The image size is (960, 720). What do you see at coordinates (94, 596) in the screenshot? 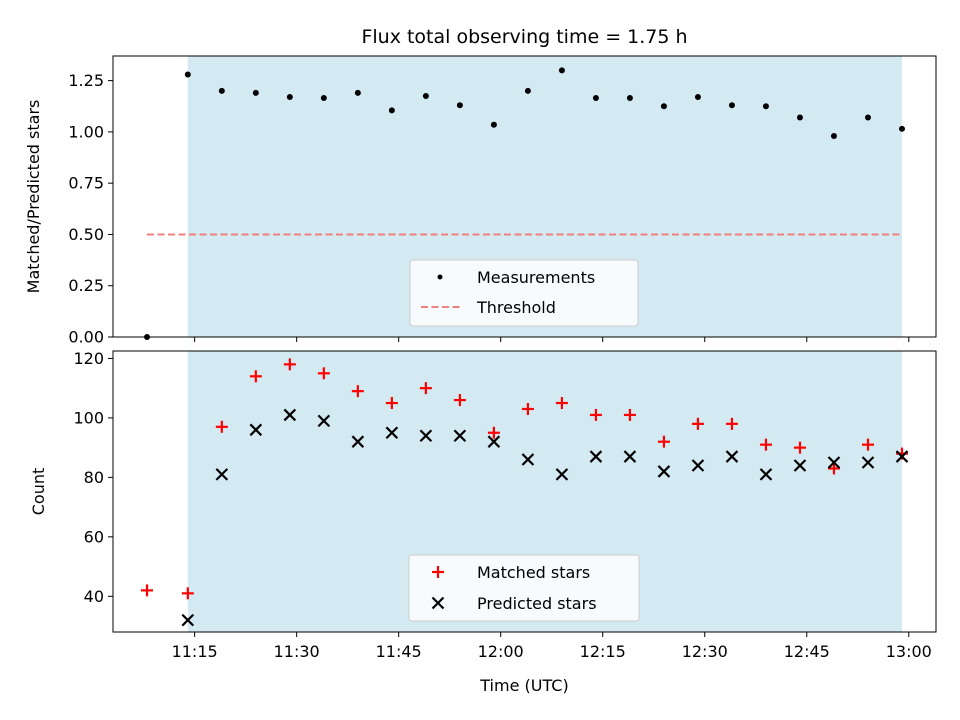
I see `y-tick-label: 40` at bounding box center [94, 596].